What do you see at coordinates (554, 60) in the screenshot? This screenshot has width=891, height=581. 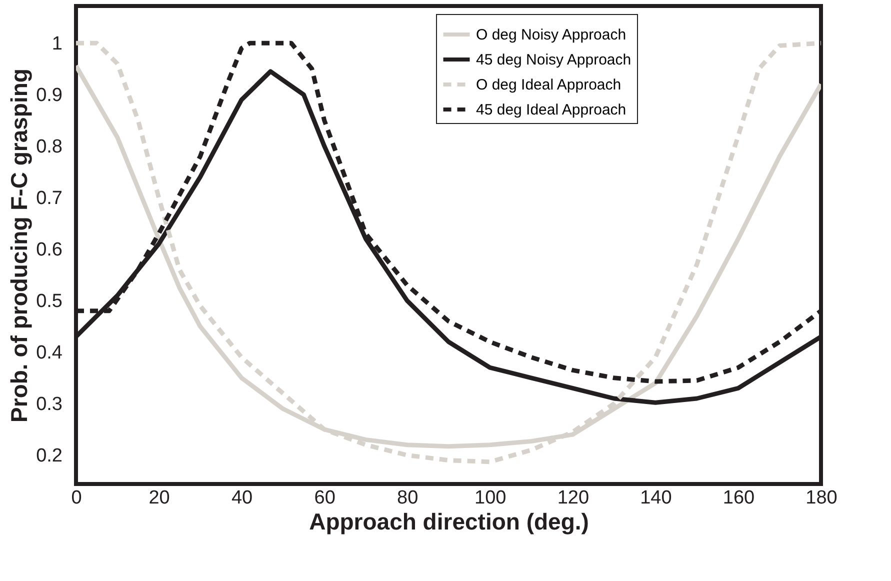 I see `legend-label: 45 deg Noisy Approach` at bounding box center [554, 60].